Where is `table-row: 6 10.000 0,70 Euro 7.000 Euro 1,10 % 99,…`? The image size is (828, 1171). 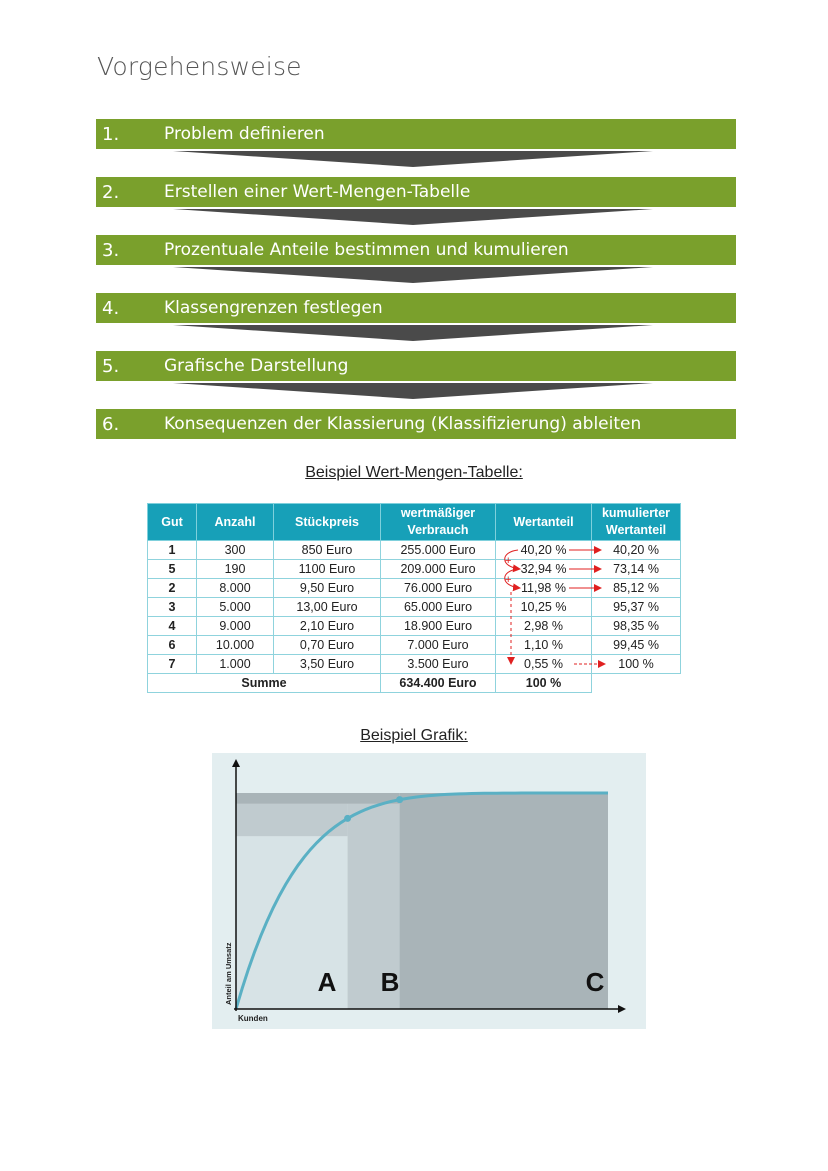 table-row: 6 10.000 0,70 Euro 7.000 Euro 1,10 % 99,… is located at coordinates (414, 645).